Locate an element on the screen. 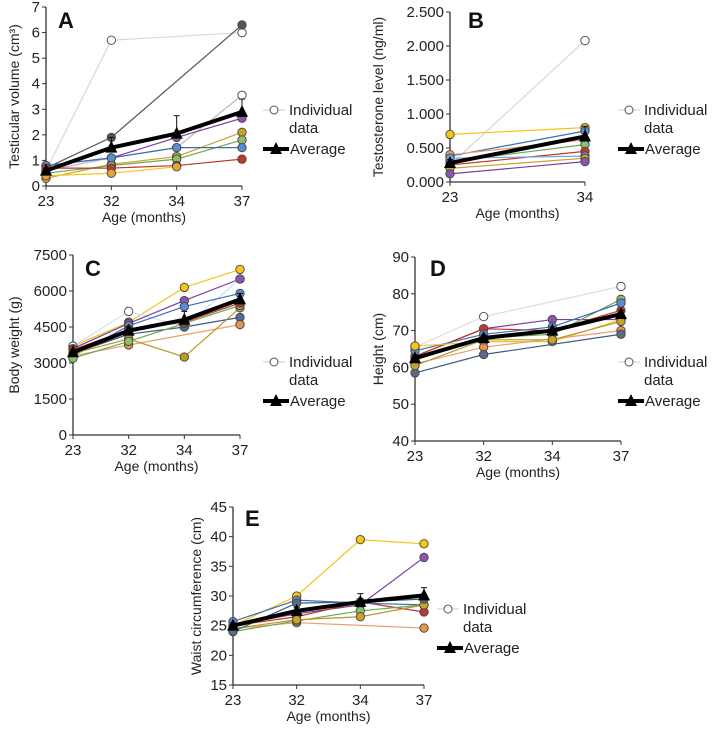 The width and height of the screenshot is (712, 733). y-tick-label: 4 is located at coordinates (36, 84).